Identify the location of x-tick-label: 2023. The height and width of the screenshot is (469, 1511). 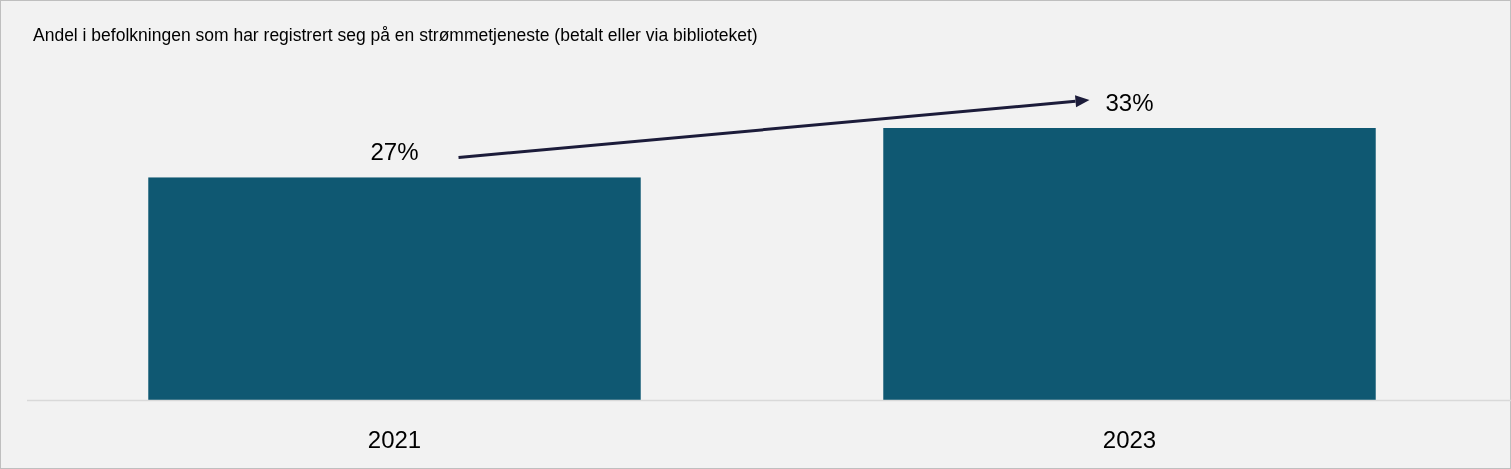
(1129, 439).